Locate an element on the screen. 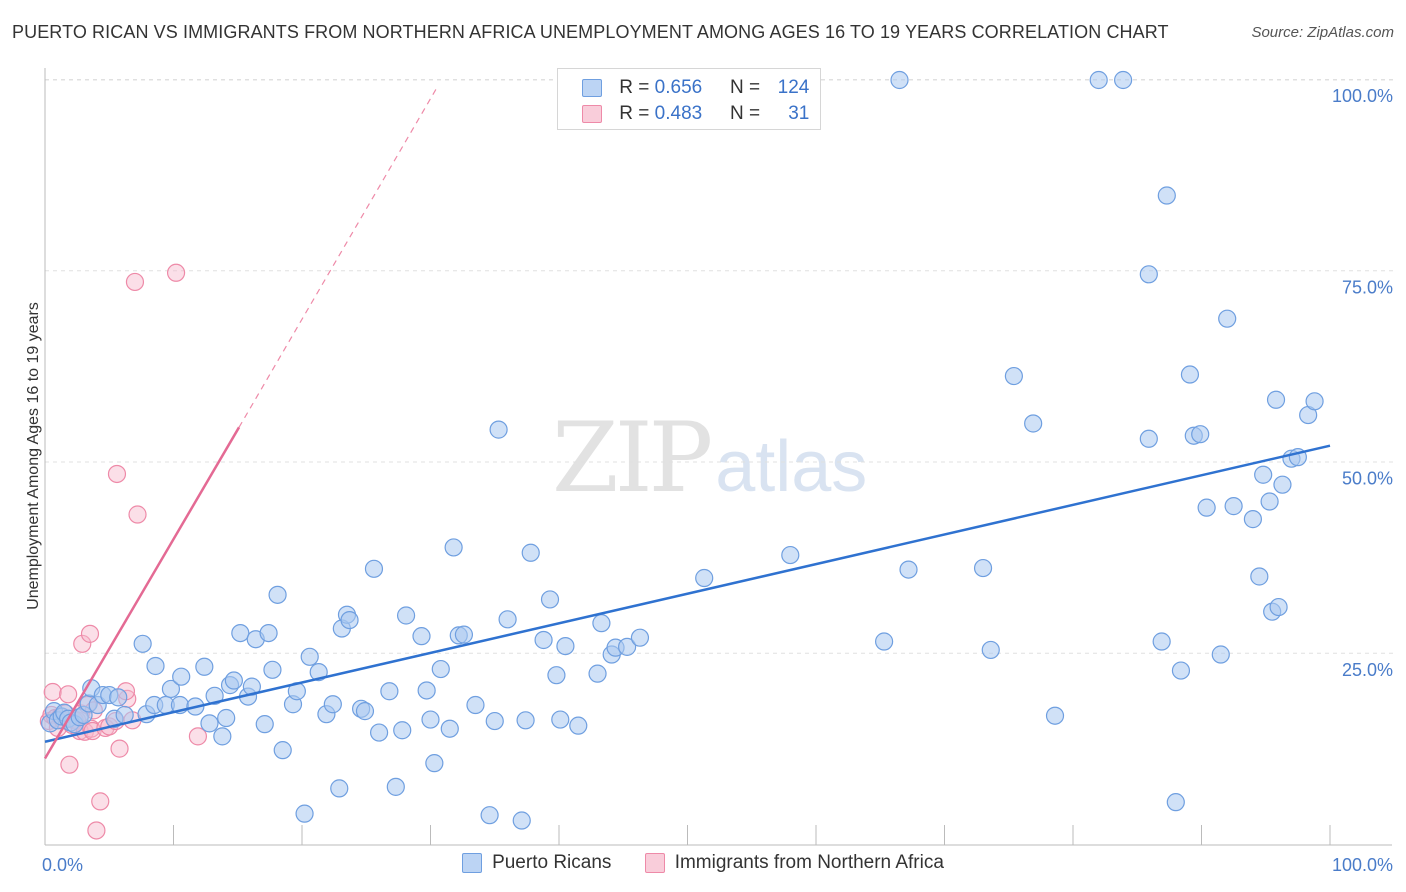 This screenshot has width=1406, height=892. legend-swatch-pink is located at coordinates (592, 113).